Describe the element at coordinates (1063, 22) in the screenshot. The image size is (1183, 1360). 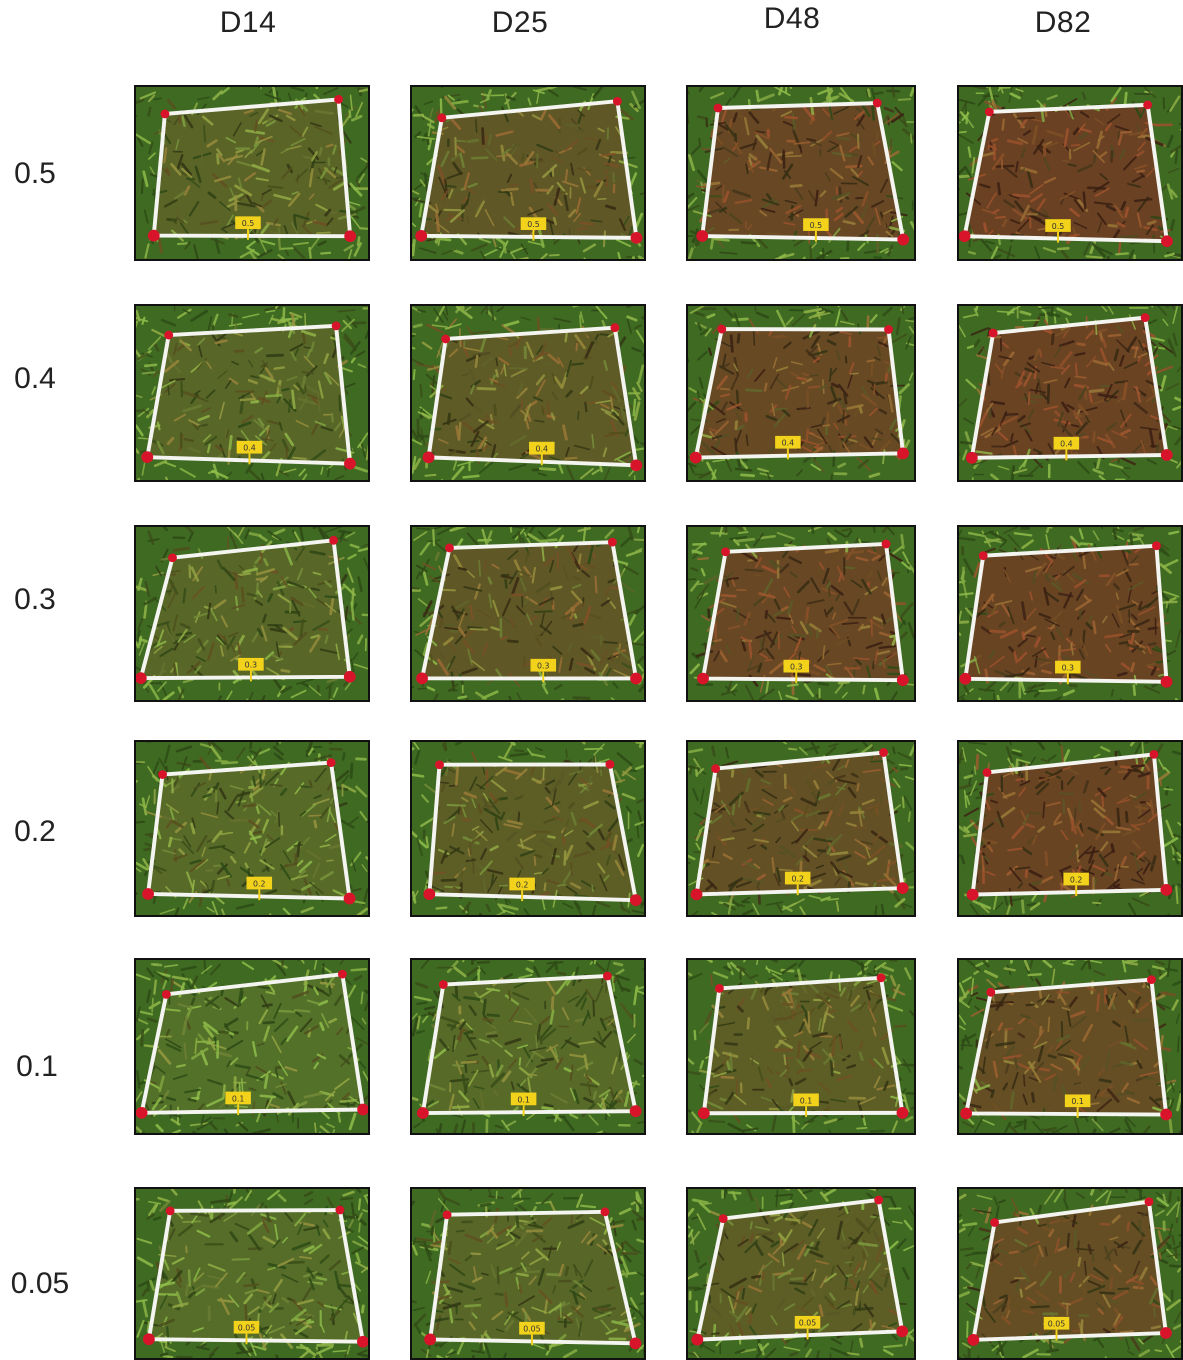
I see `column-label-d82: D82` at that location.